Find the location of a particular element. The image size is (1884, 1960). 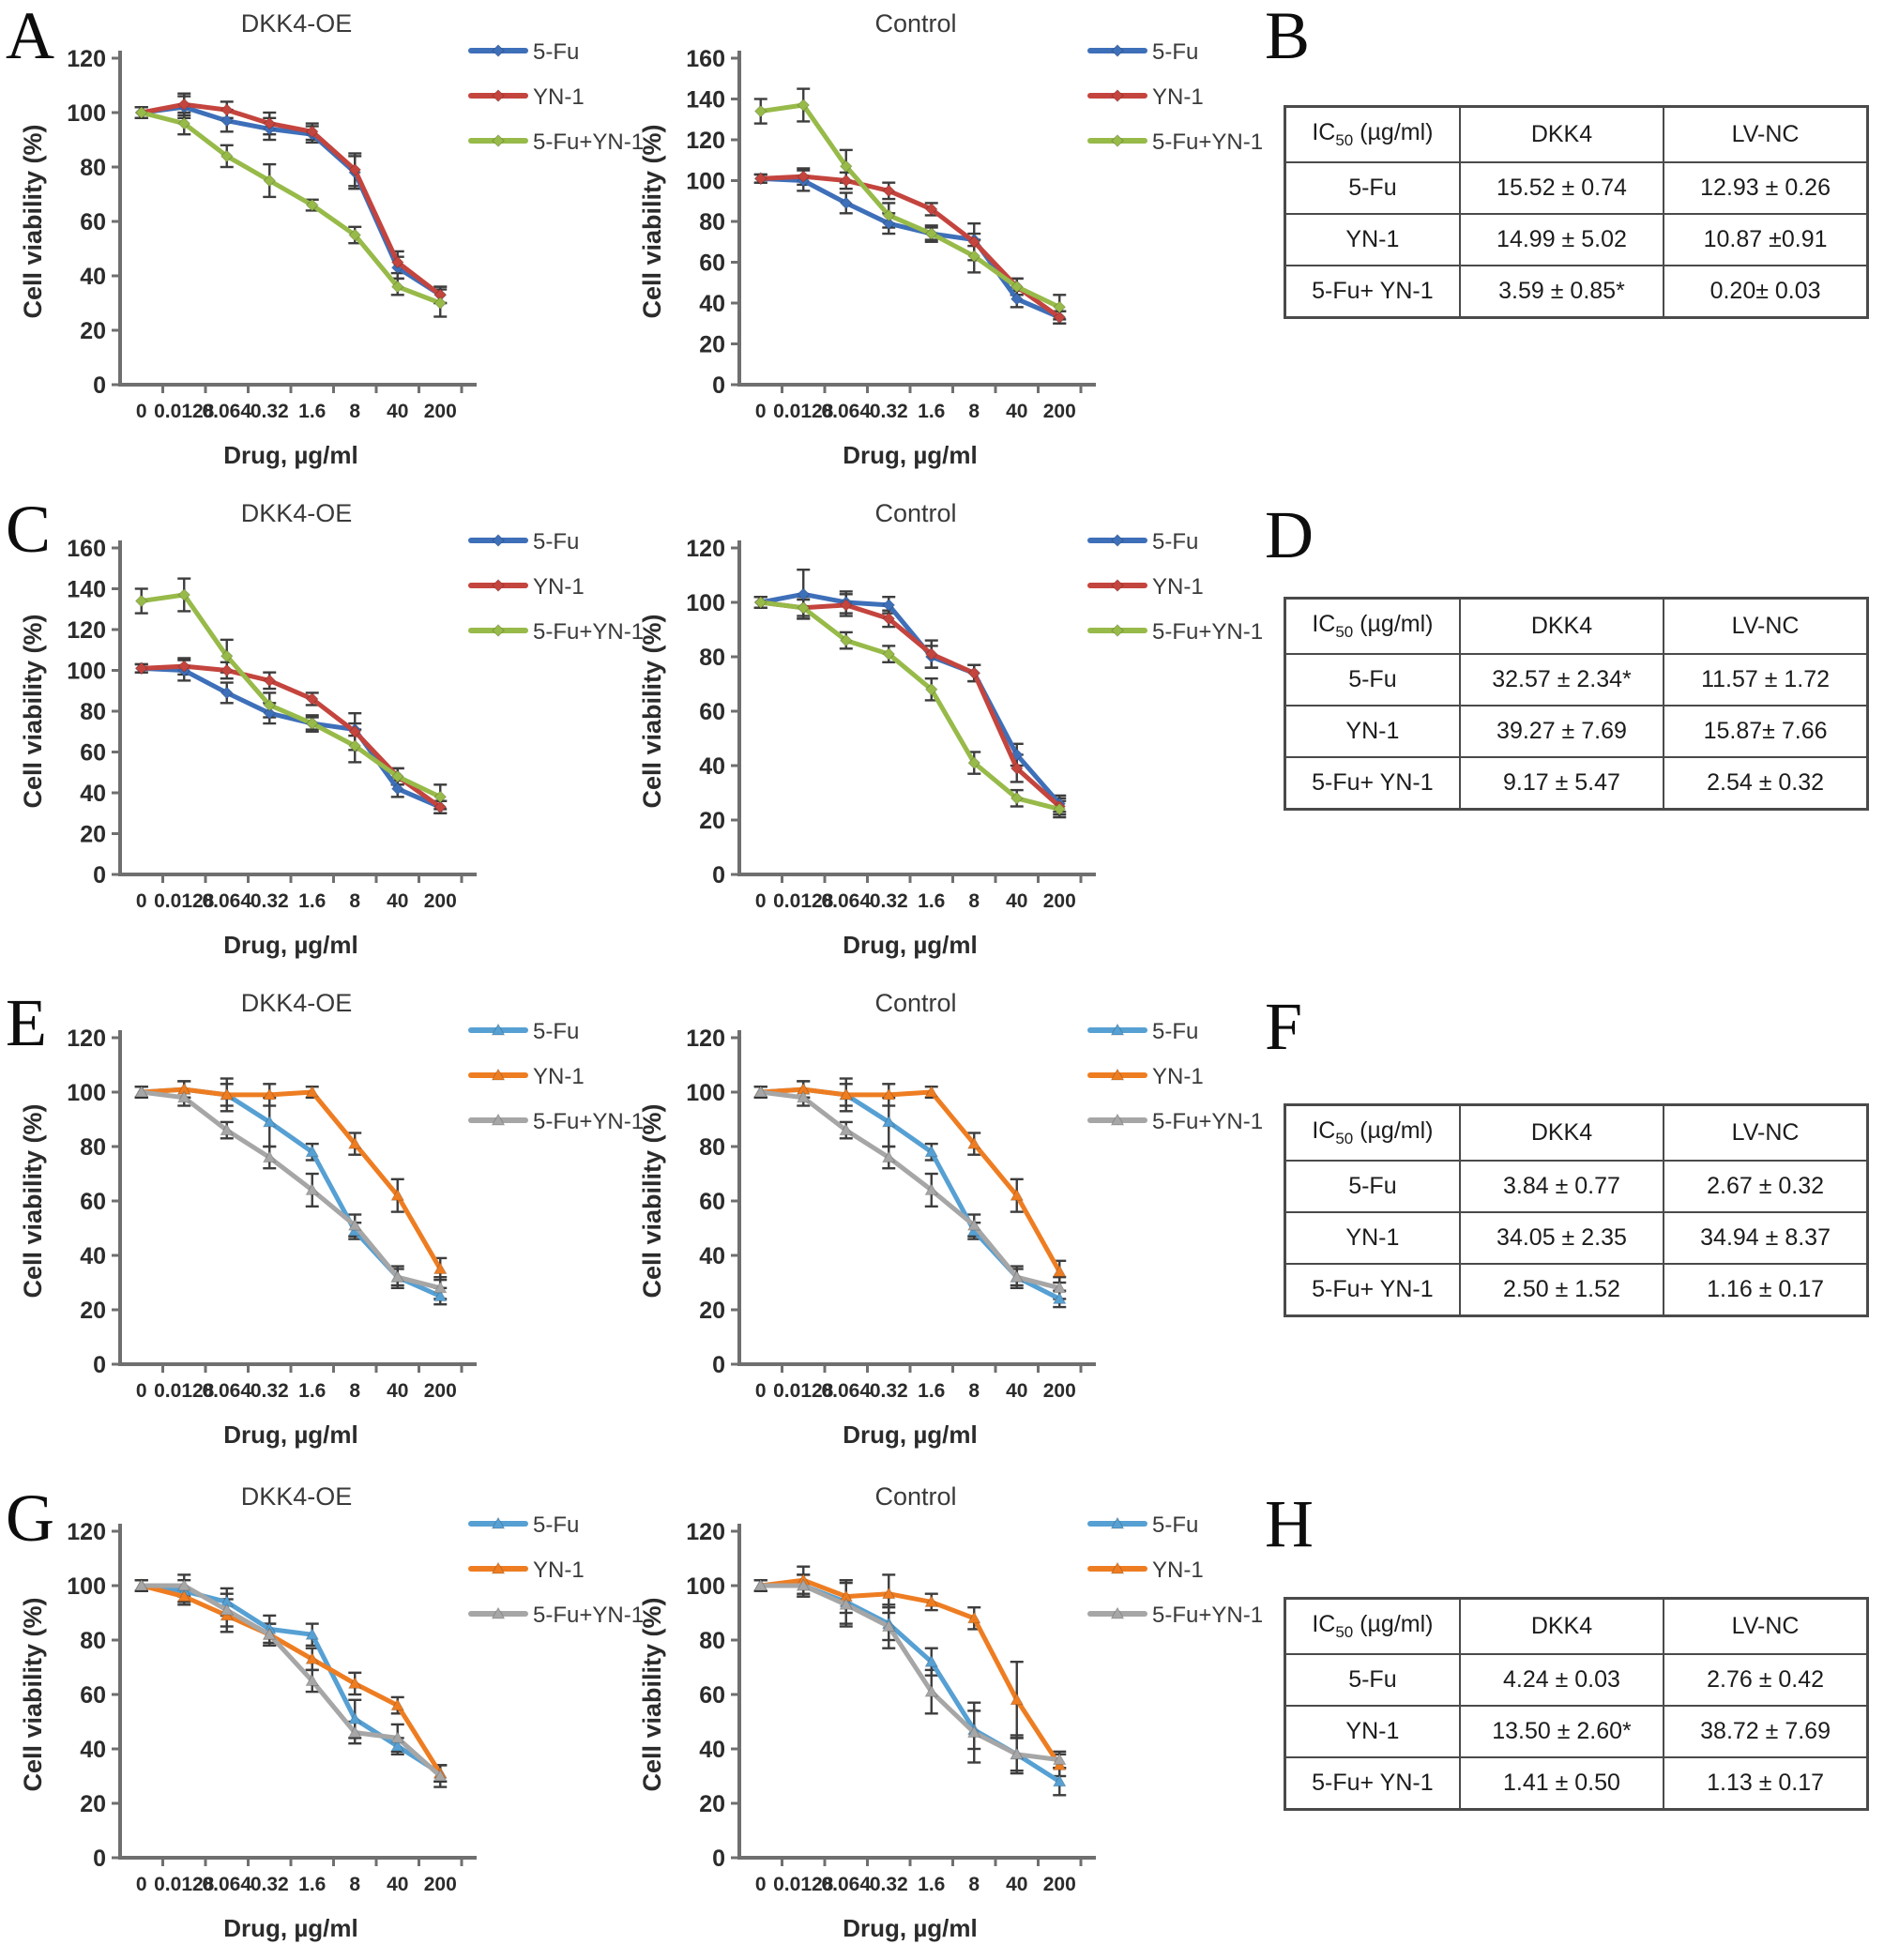

panel-letter-d: D is located at coordinates (1290, 534).